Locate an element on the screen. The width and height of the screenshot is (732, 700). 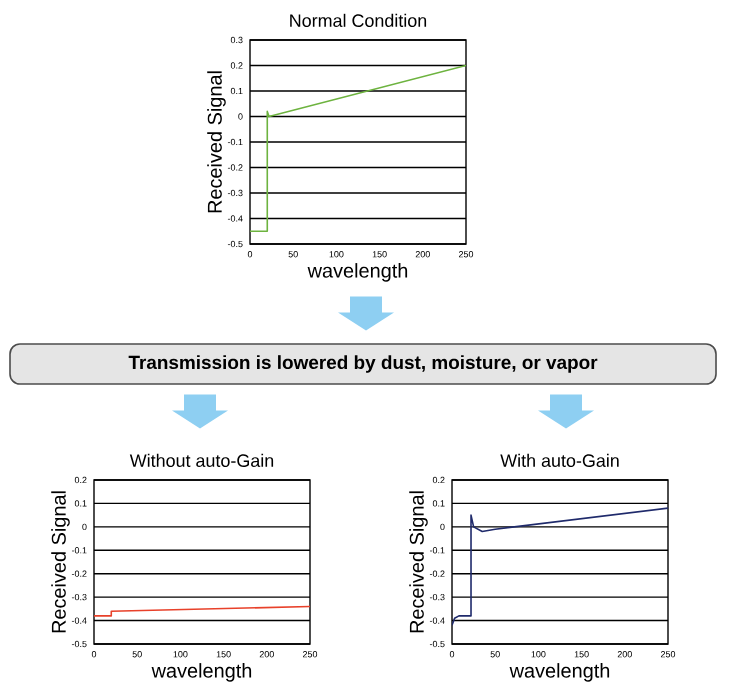
chart-title: Normal Condition is located at coordinates (358, 20).